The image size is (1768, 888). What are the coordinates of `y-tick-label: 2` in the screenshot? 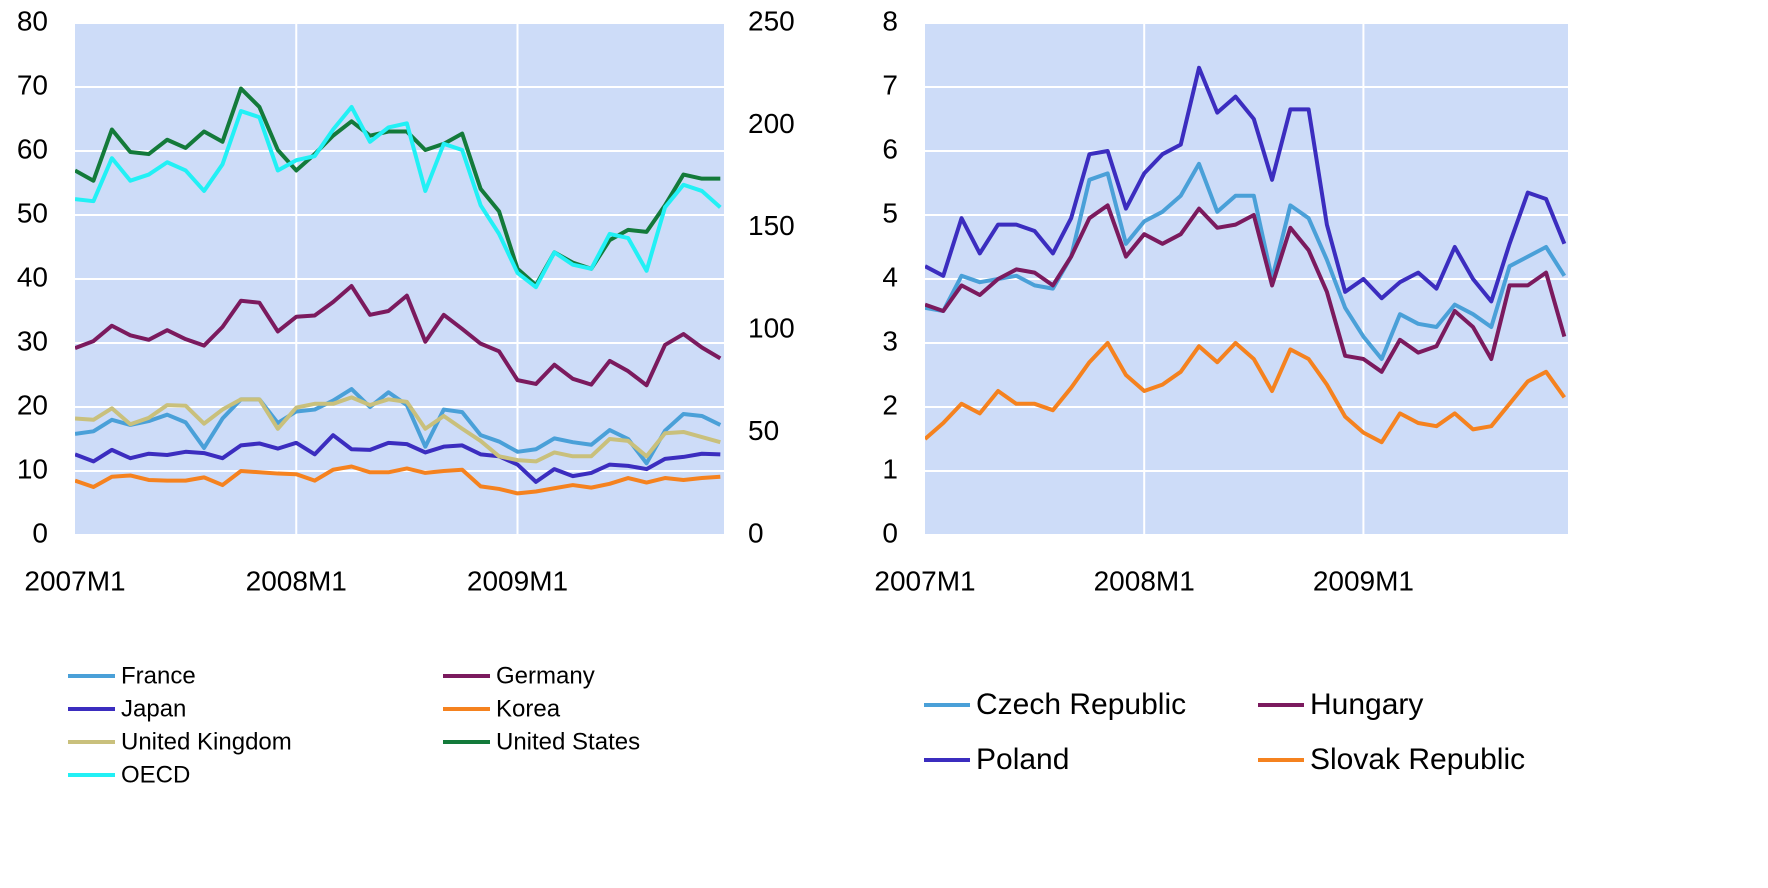 It's located at (890, 404).